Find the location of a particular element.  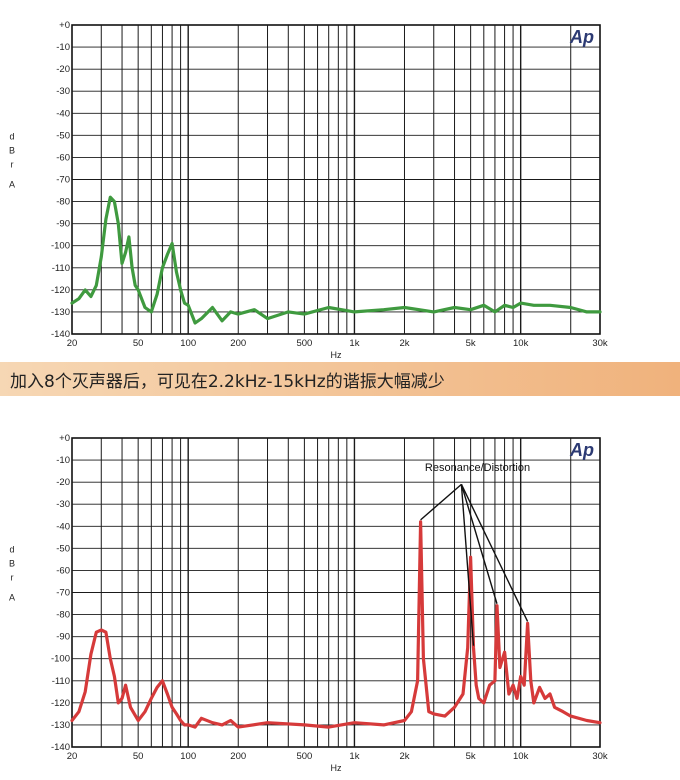

annotation-label: Resonance/Distortion is located at coordinates (477, 468).